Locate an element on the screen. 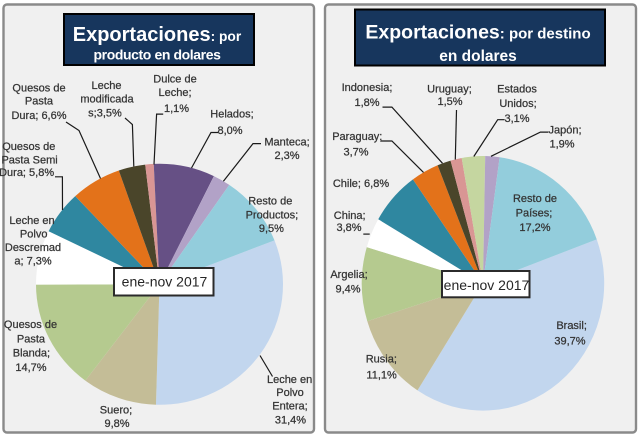 Image resolution: width=640 pixels, height=443 pixels. svg-text: s;3,5% is located at coordinates (105, 113).